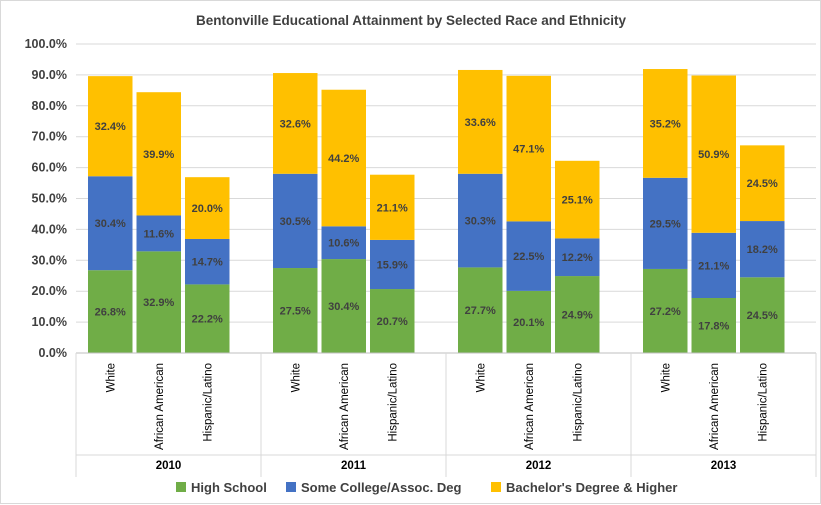 This screenshot has width=821, height=505. Describe the element at coordinates (229, 487) in the screenshot. I see `legend-label: High School` at that location.